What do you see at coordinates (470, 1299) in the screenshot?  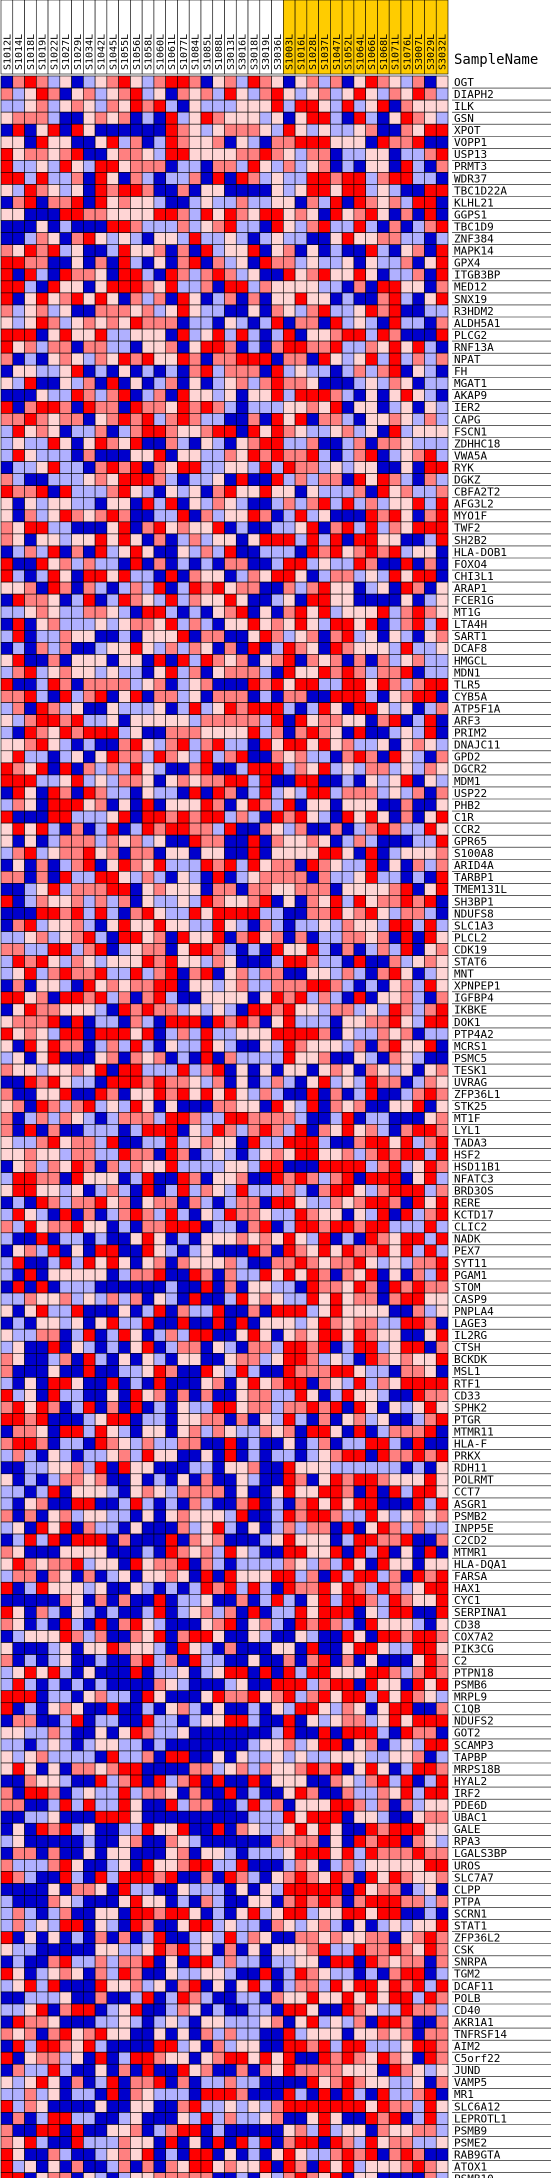 I see `row-label: CASP9` at bounding box center [470, 1299].